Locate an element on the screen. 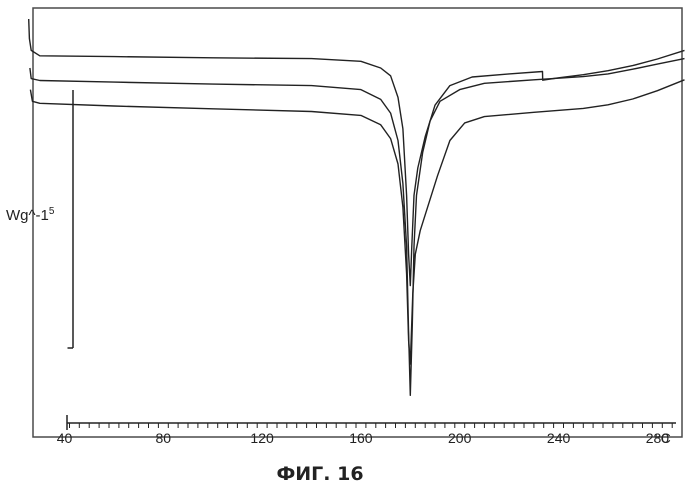  y-axis-label: Wg^-15 is located at coordinates (30, 215).